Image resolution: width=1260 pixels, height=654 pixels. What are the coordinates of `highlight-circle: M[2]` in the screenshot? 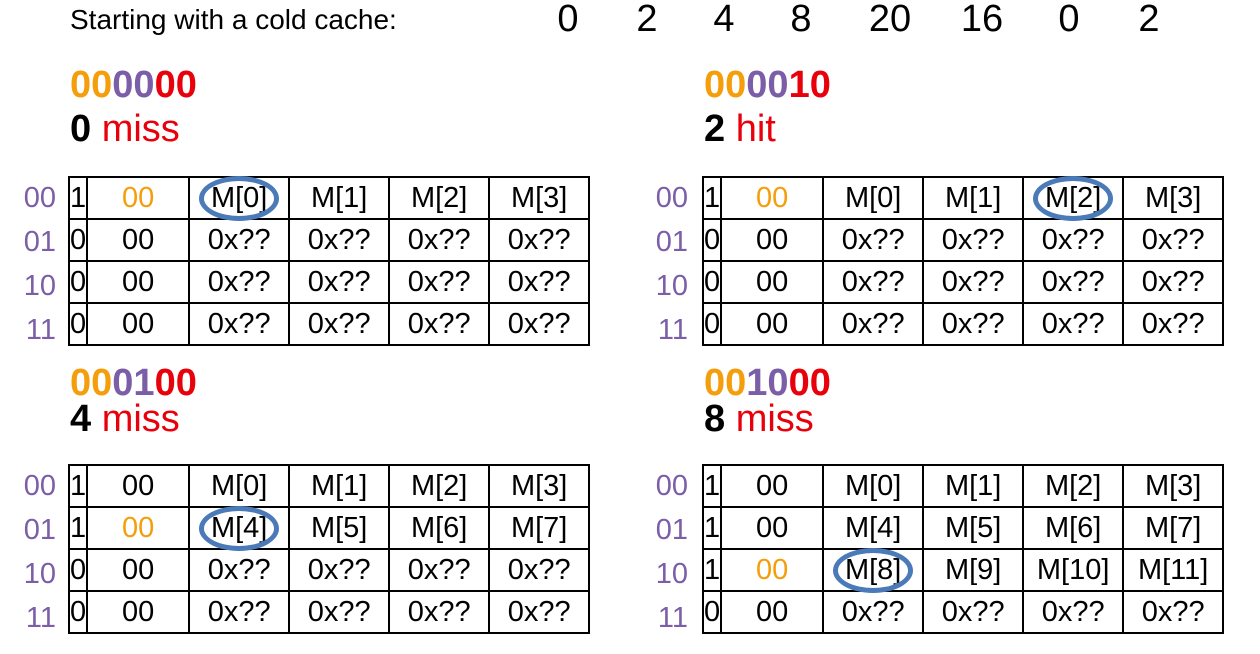 It's located at (1073, 198).